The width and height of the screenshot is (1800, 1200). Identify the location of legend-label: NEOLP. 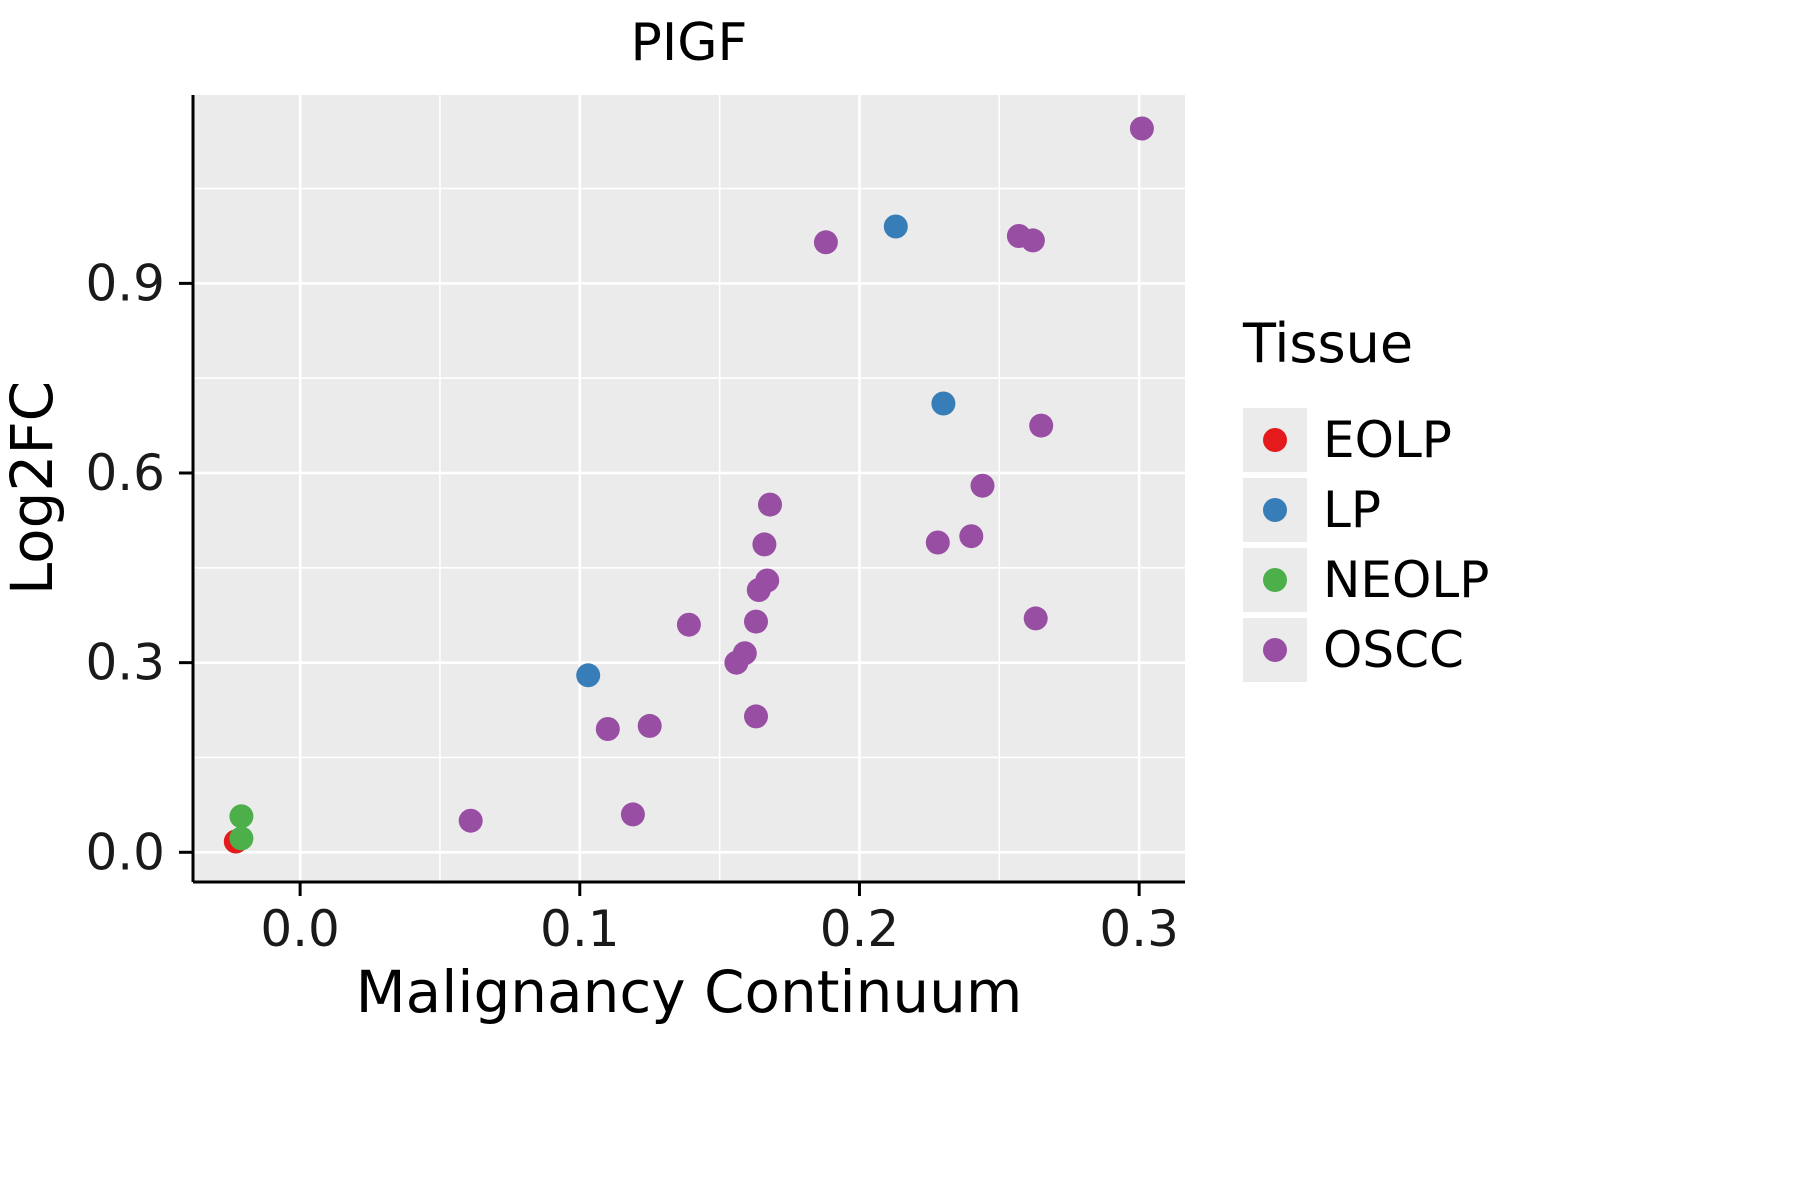
(1406, 579).